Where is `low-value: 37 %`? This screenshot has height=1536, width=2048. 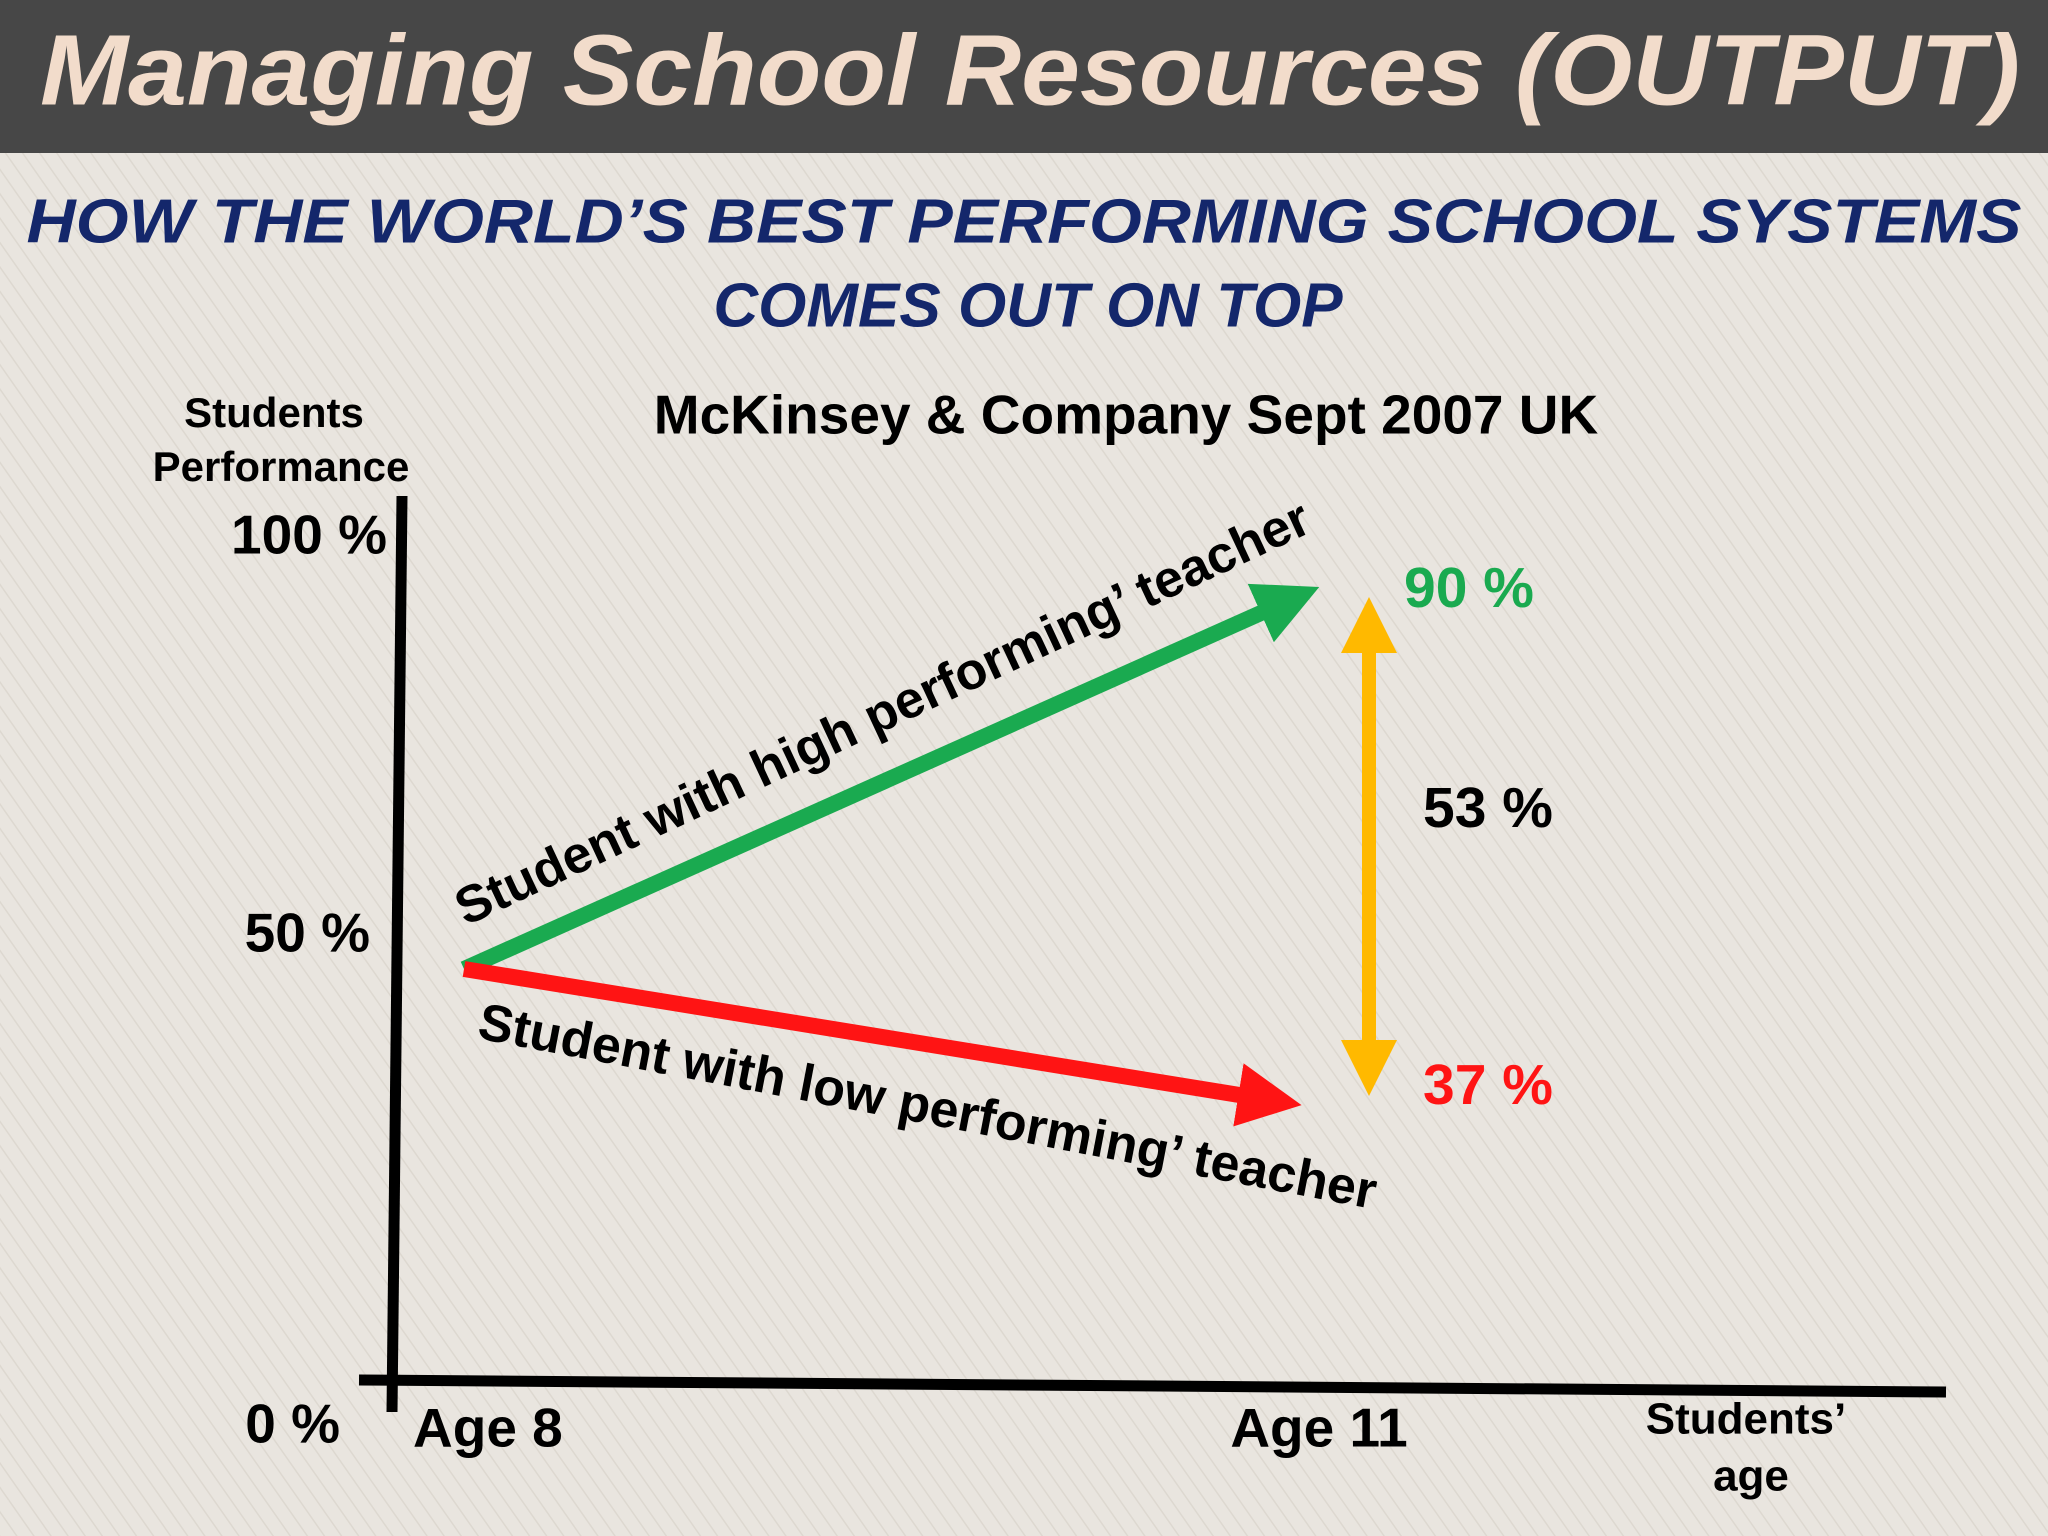
low-value: 37 % is located at coordinates (1488, 1085).